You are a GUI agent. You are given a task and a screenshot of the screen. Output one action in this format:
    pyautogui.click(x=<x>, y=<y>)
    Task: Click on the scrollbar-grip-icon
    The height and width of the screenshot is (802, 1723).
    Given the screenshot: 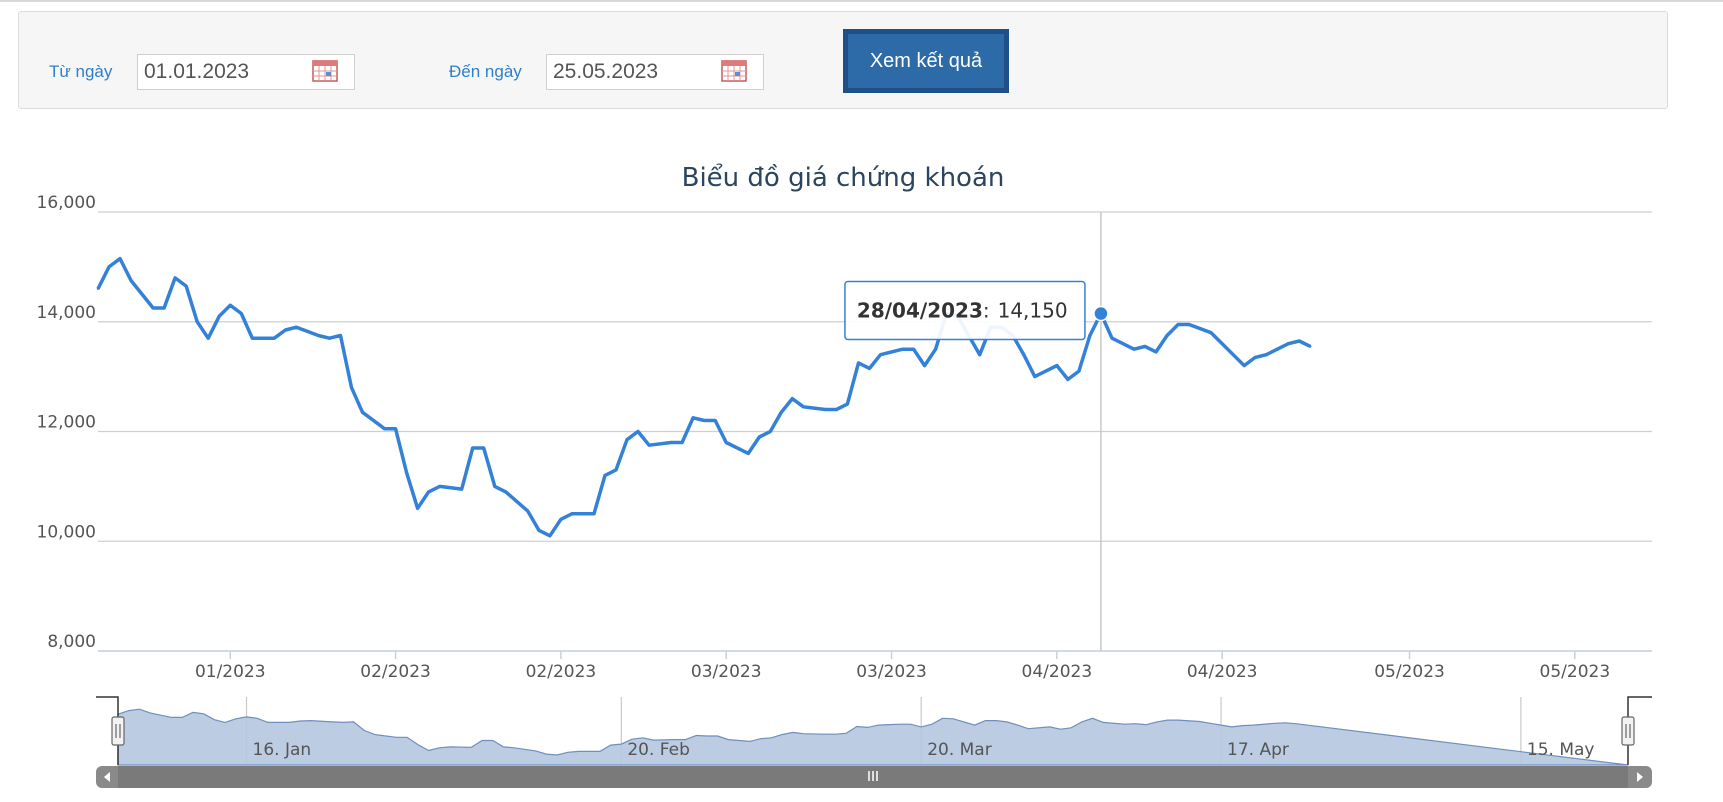 What is the action you would take?
    pyautogui.click(x=873, y=776)
    